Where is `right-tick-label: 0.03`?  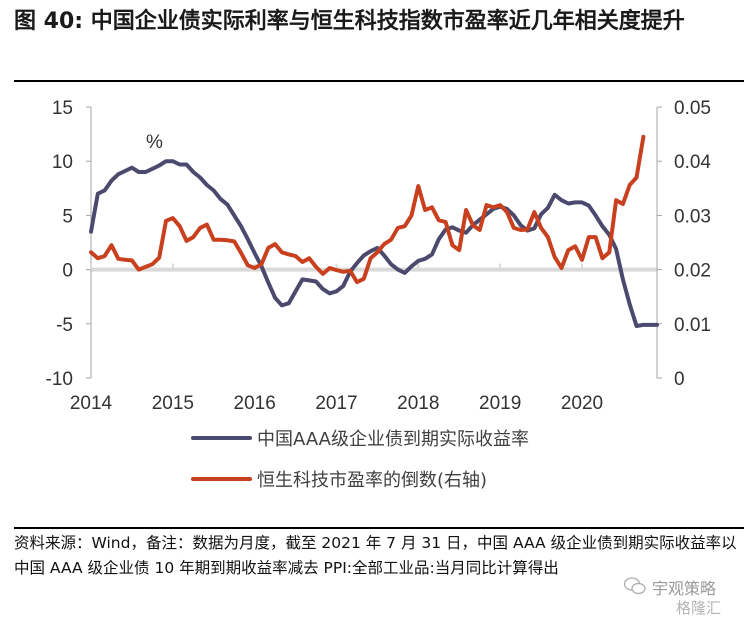
right-tick-label: 0.03 is located at coordinates (692, 216).